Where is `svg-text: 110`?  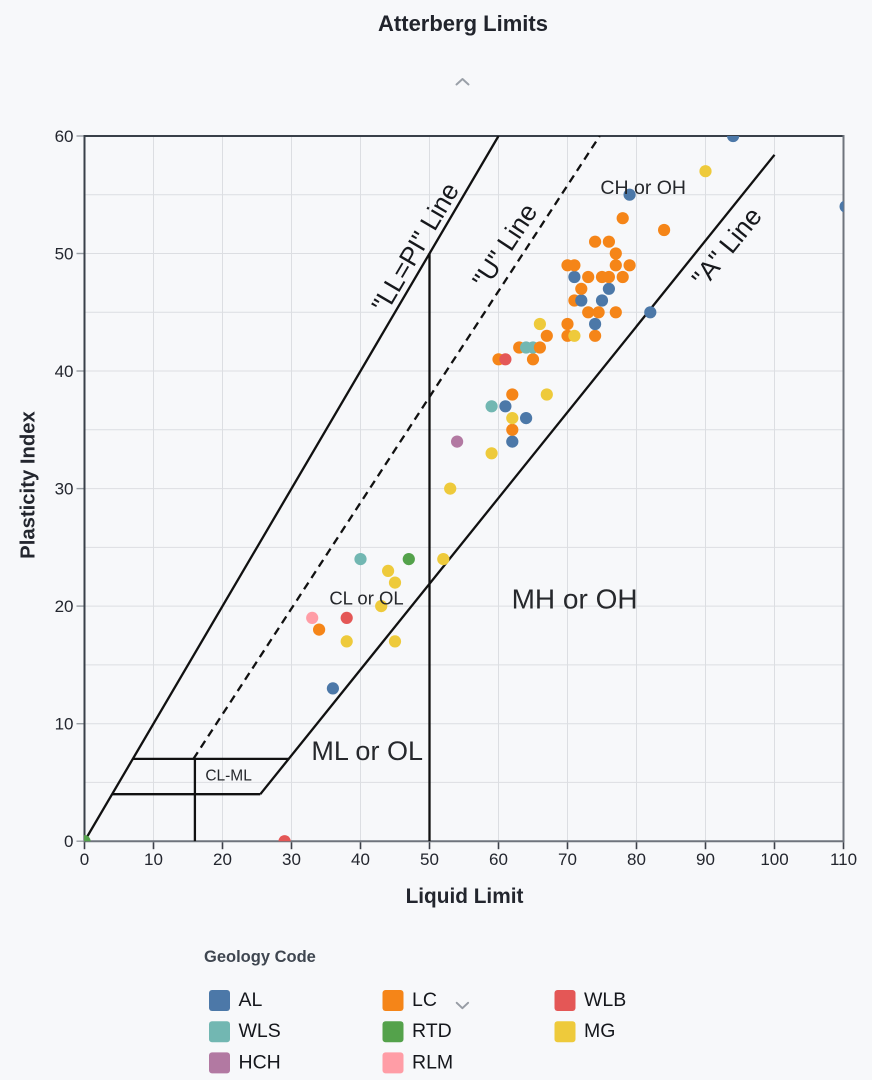
svg-text: 110 is located at coordinates (843, 859).